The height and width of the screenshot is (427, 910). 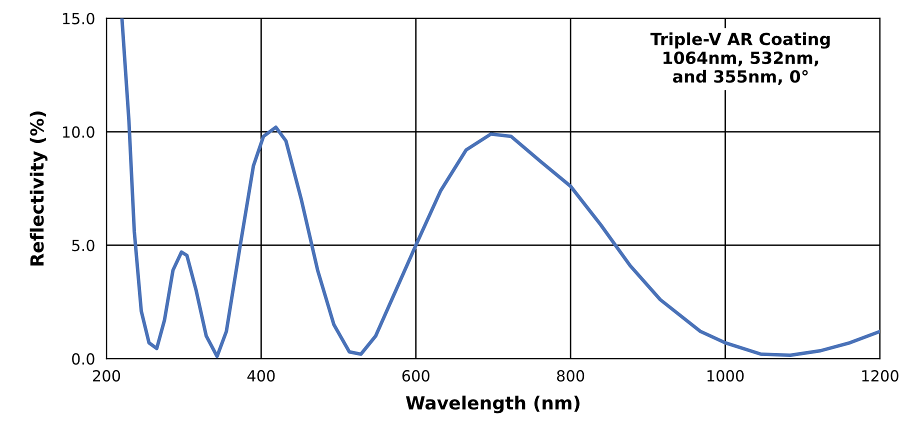 What do you see at coordinates (78, 132) in the screenshot?
I see `y-tick-label: 10.0` at bounding box center [78, 132].